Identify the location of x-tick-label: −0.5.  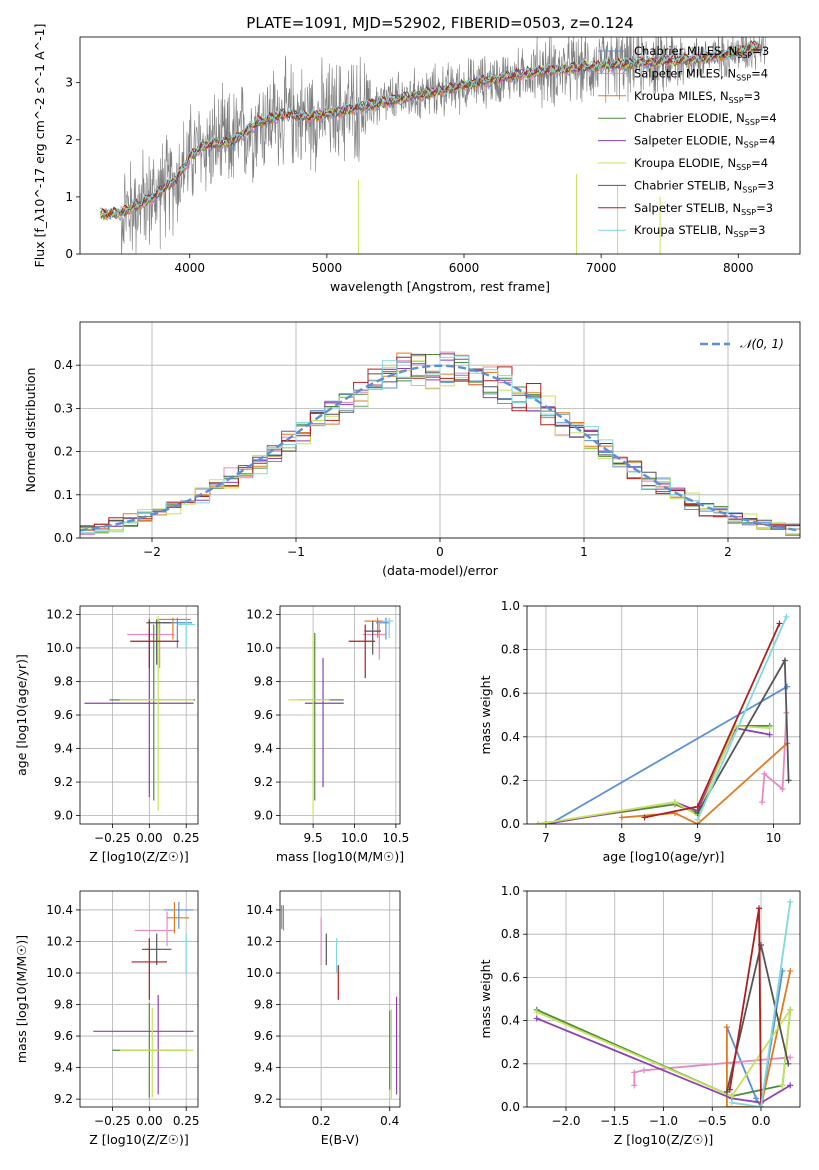
(712, 1121).